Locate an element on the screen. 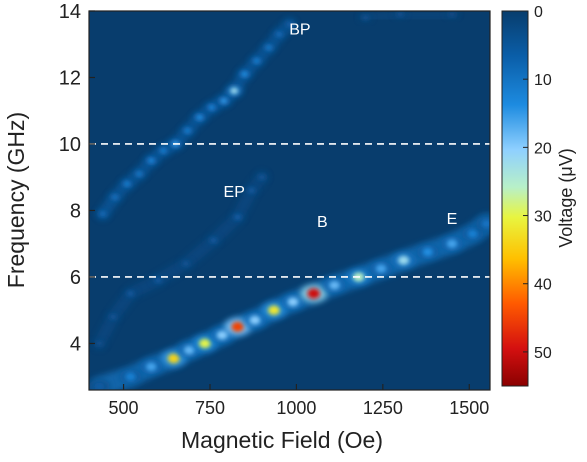 The width and height of the screenshot is (587, 462). colorbar-tick-label: 50 is located at coordinates (543, 353).